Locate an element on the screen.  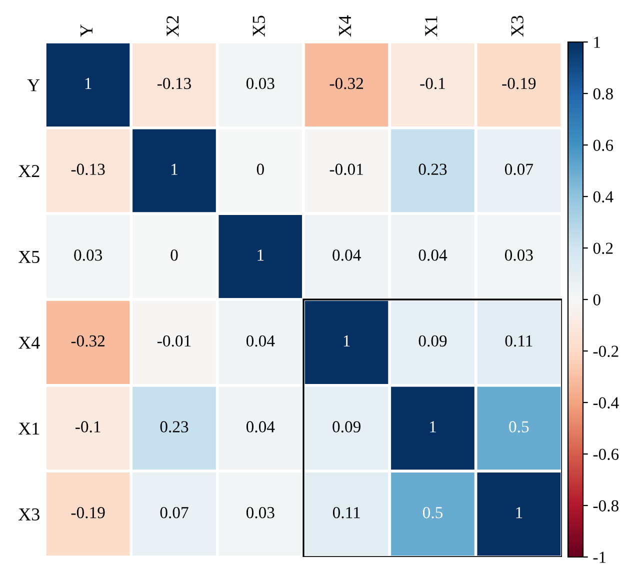
y-tick-label: X2 is located at coordinates (29, 171).